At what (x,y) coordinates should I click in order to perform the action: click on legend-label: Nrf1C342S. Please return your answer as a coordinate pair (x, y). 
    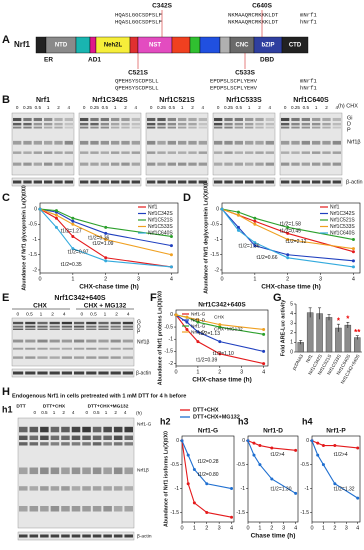
    Looking at the image, I should click on (160, 214).